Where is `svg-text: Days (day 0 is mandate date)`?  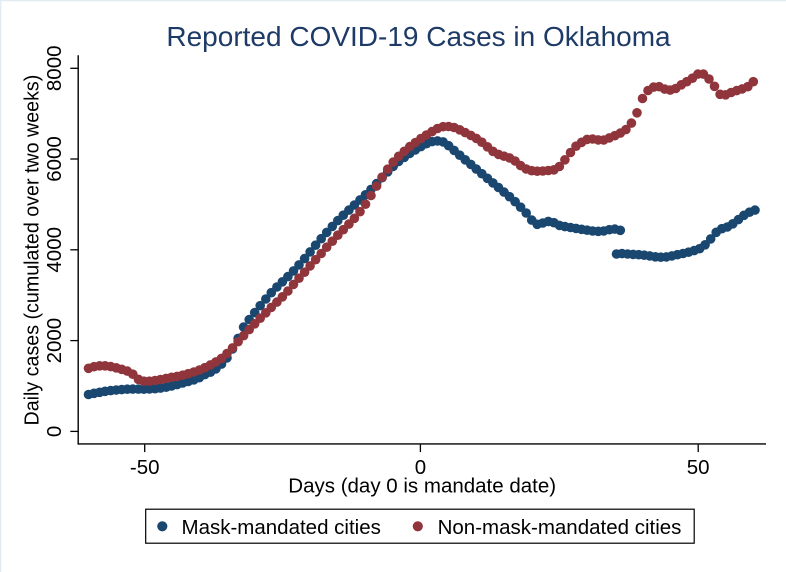
svg-text: Days (day 0 is mandate date) is located at coordinates (422, 486).